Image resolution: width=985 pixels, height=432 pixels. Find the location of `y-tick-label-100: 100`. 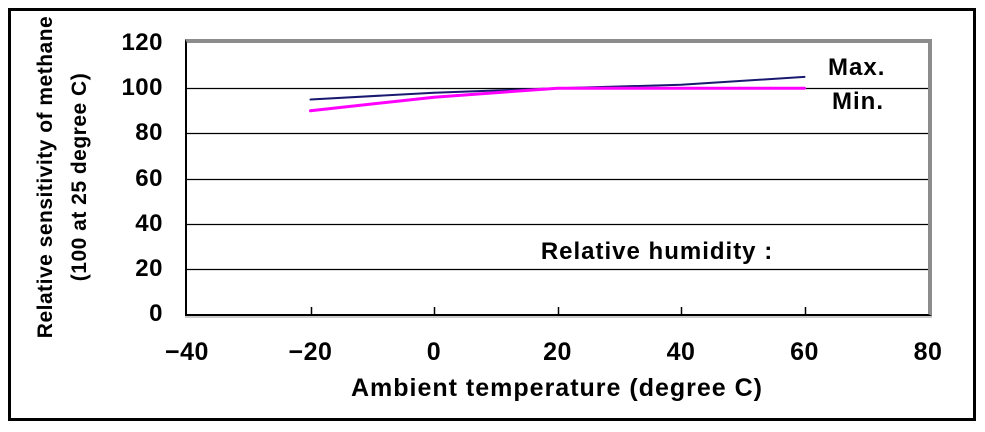

y-tick-label-100: 100 is located at coordinates (142, 88).